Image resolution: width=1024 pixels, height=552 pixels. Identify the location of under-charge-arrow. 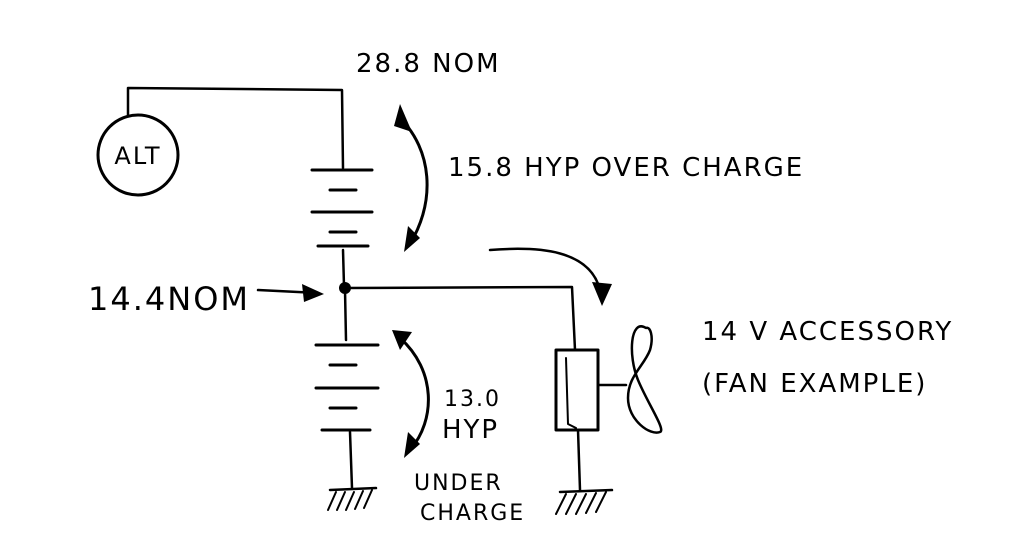
(411, 394).